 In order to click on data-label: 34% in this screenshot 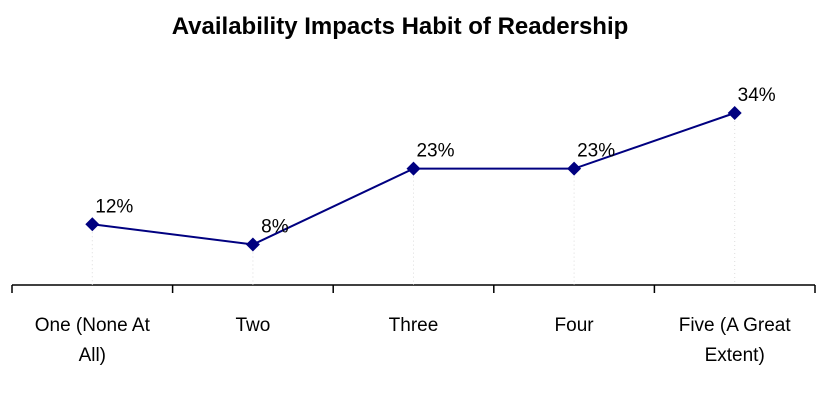, I will do `click(757, 95)`.